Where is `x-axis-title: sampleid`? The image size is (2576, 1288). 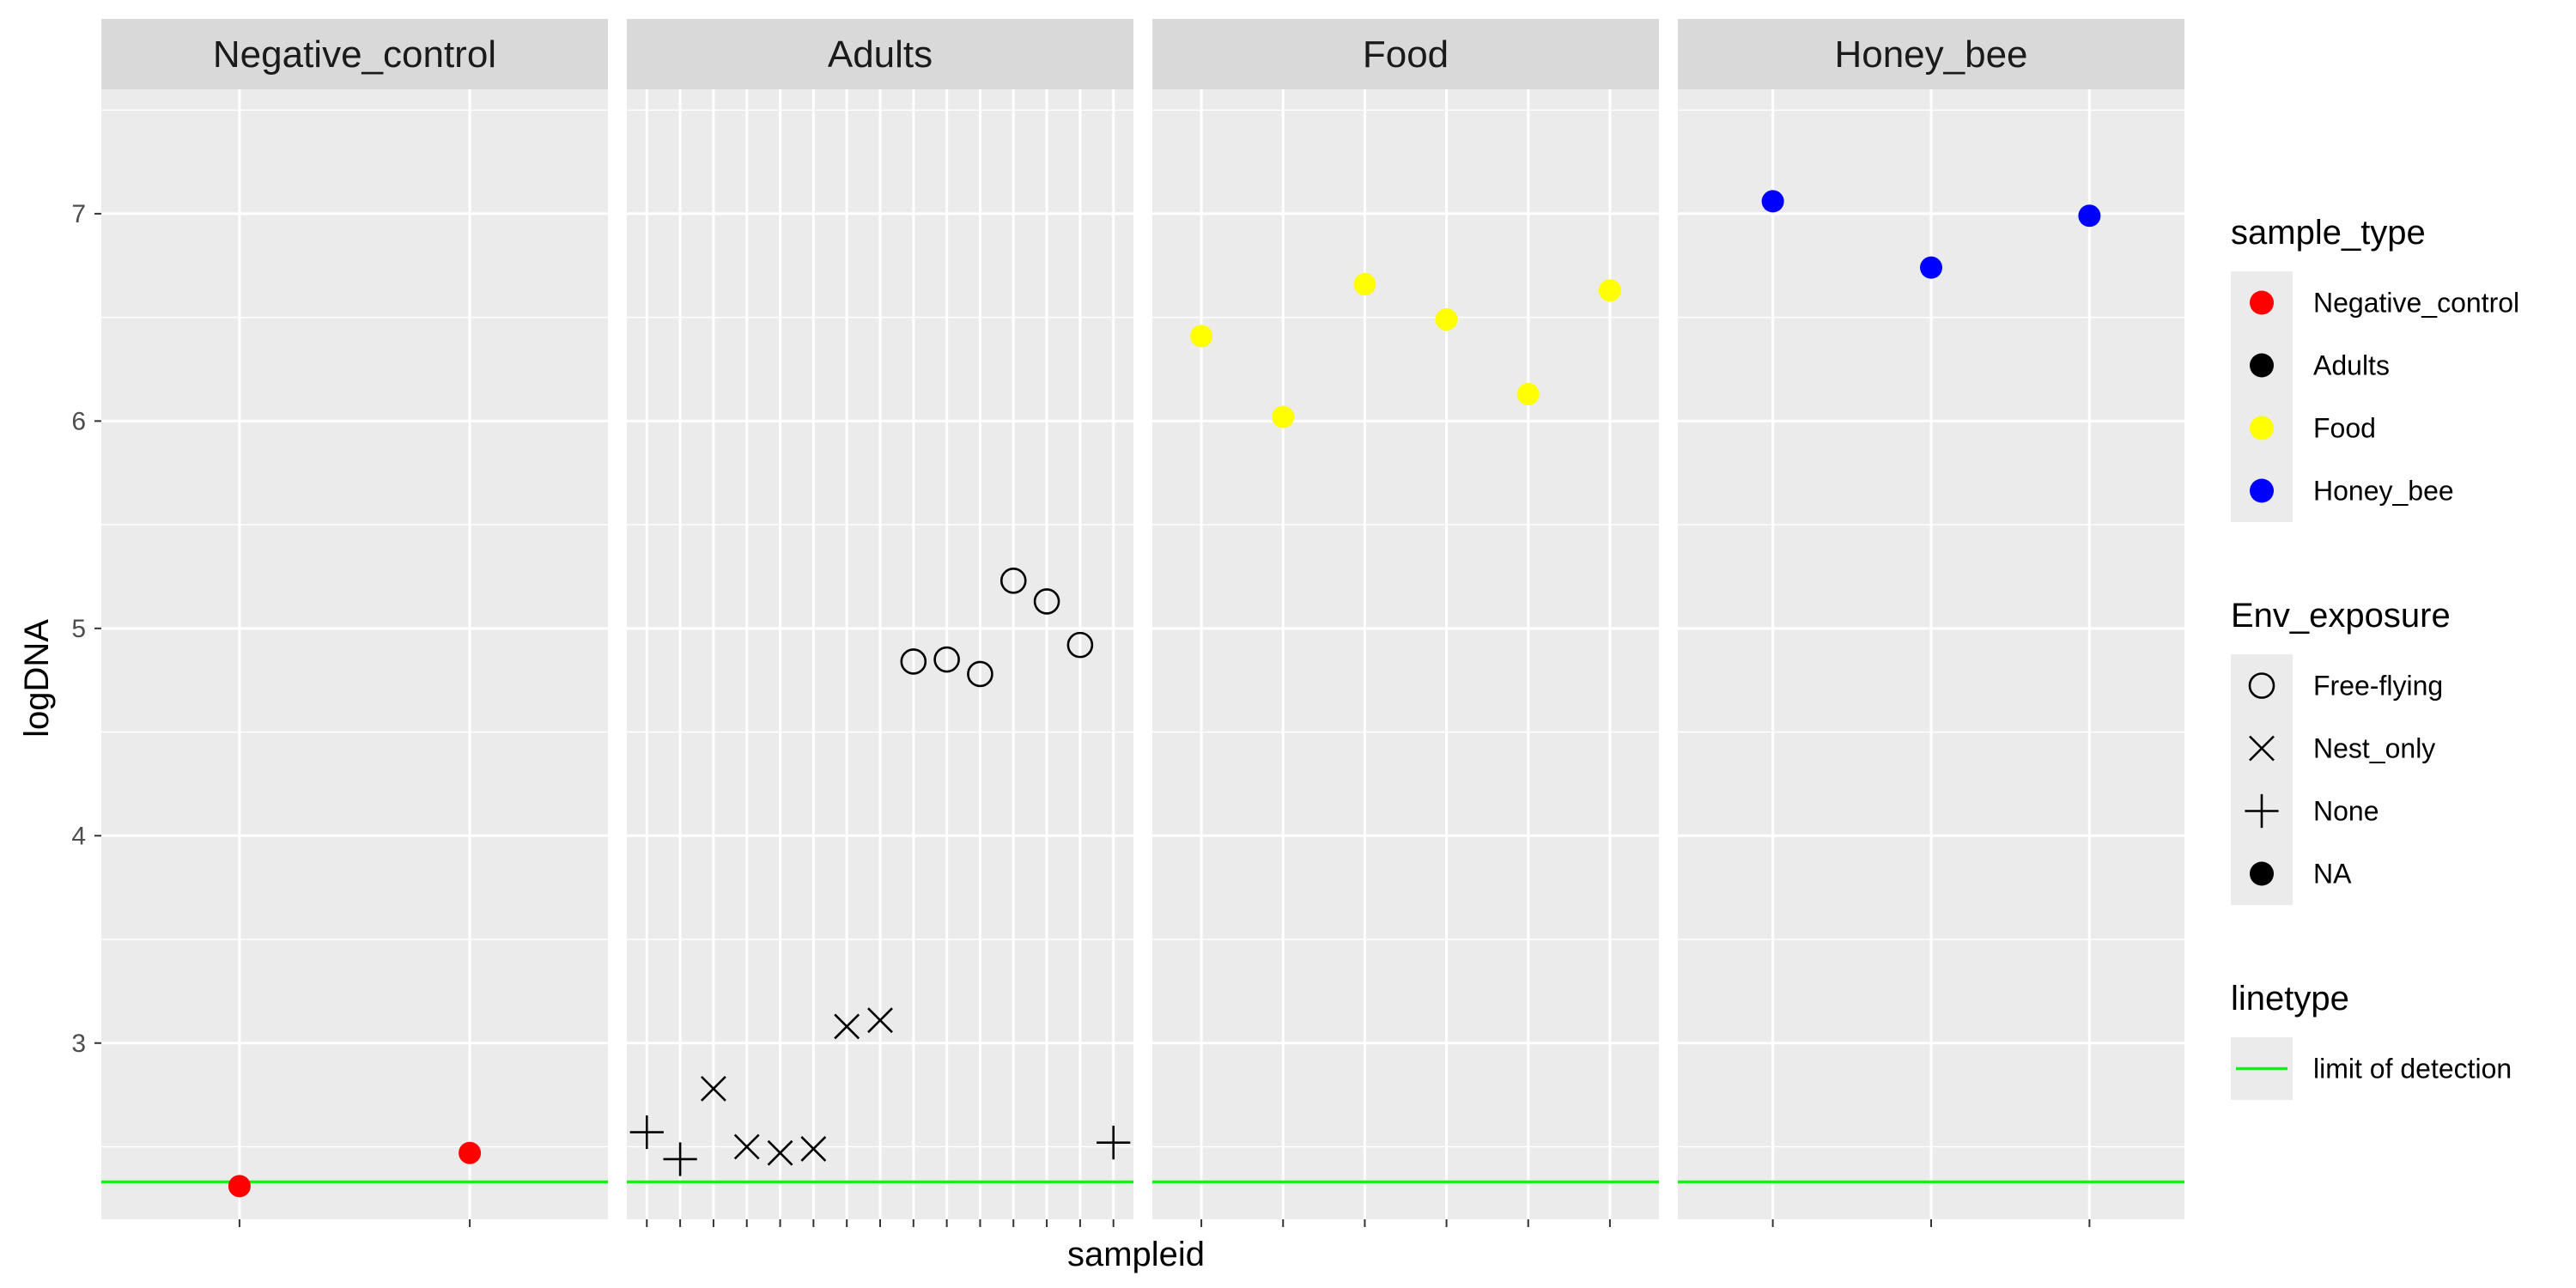
x-axis-title: sampleid is located at coordinates (1136, 1254).